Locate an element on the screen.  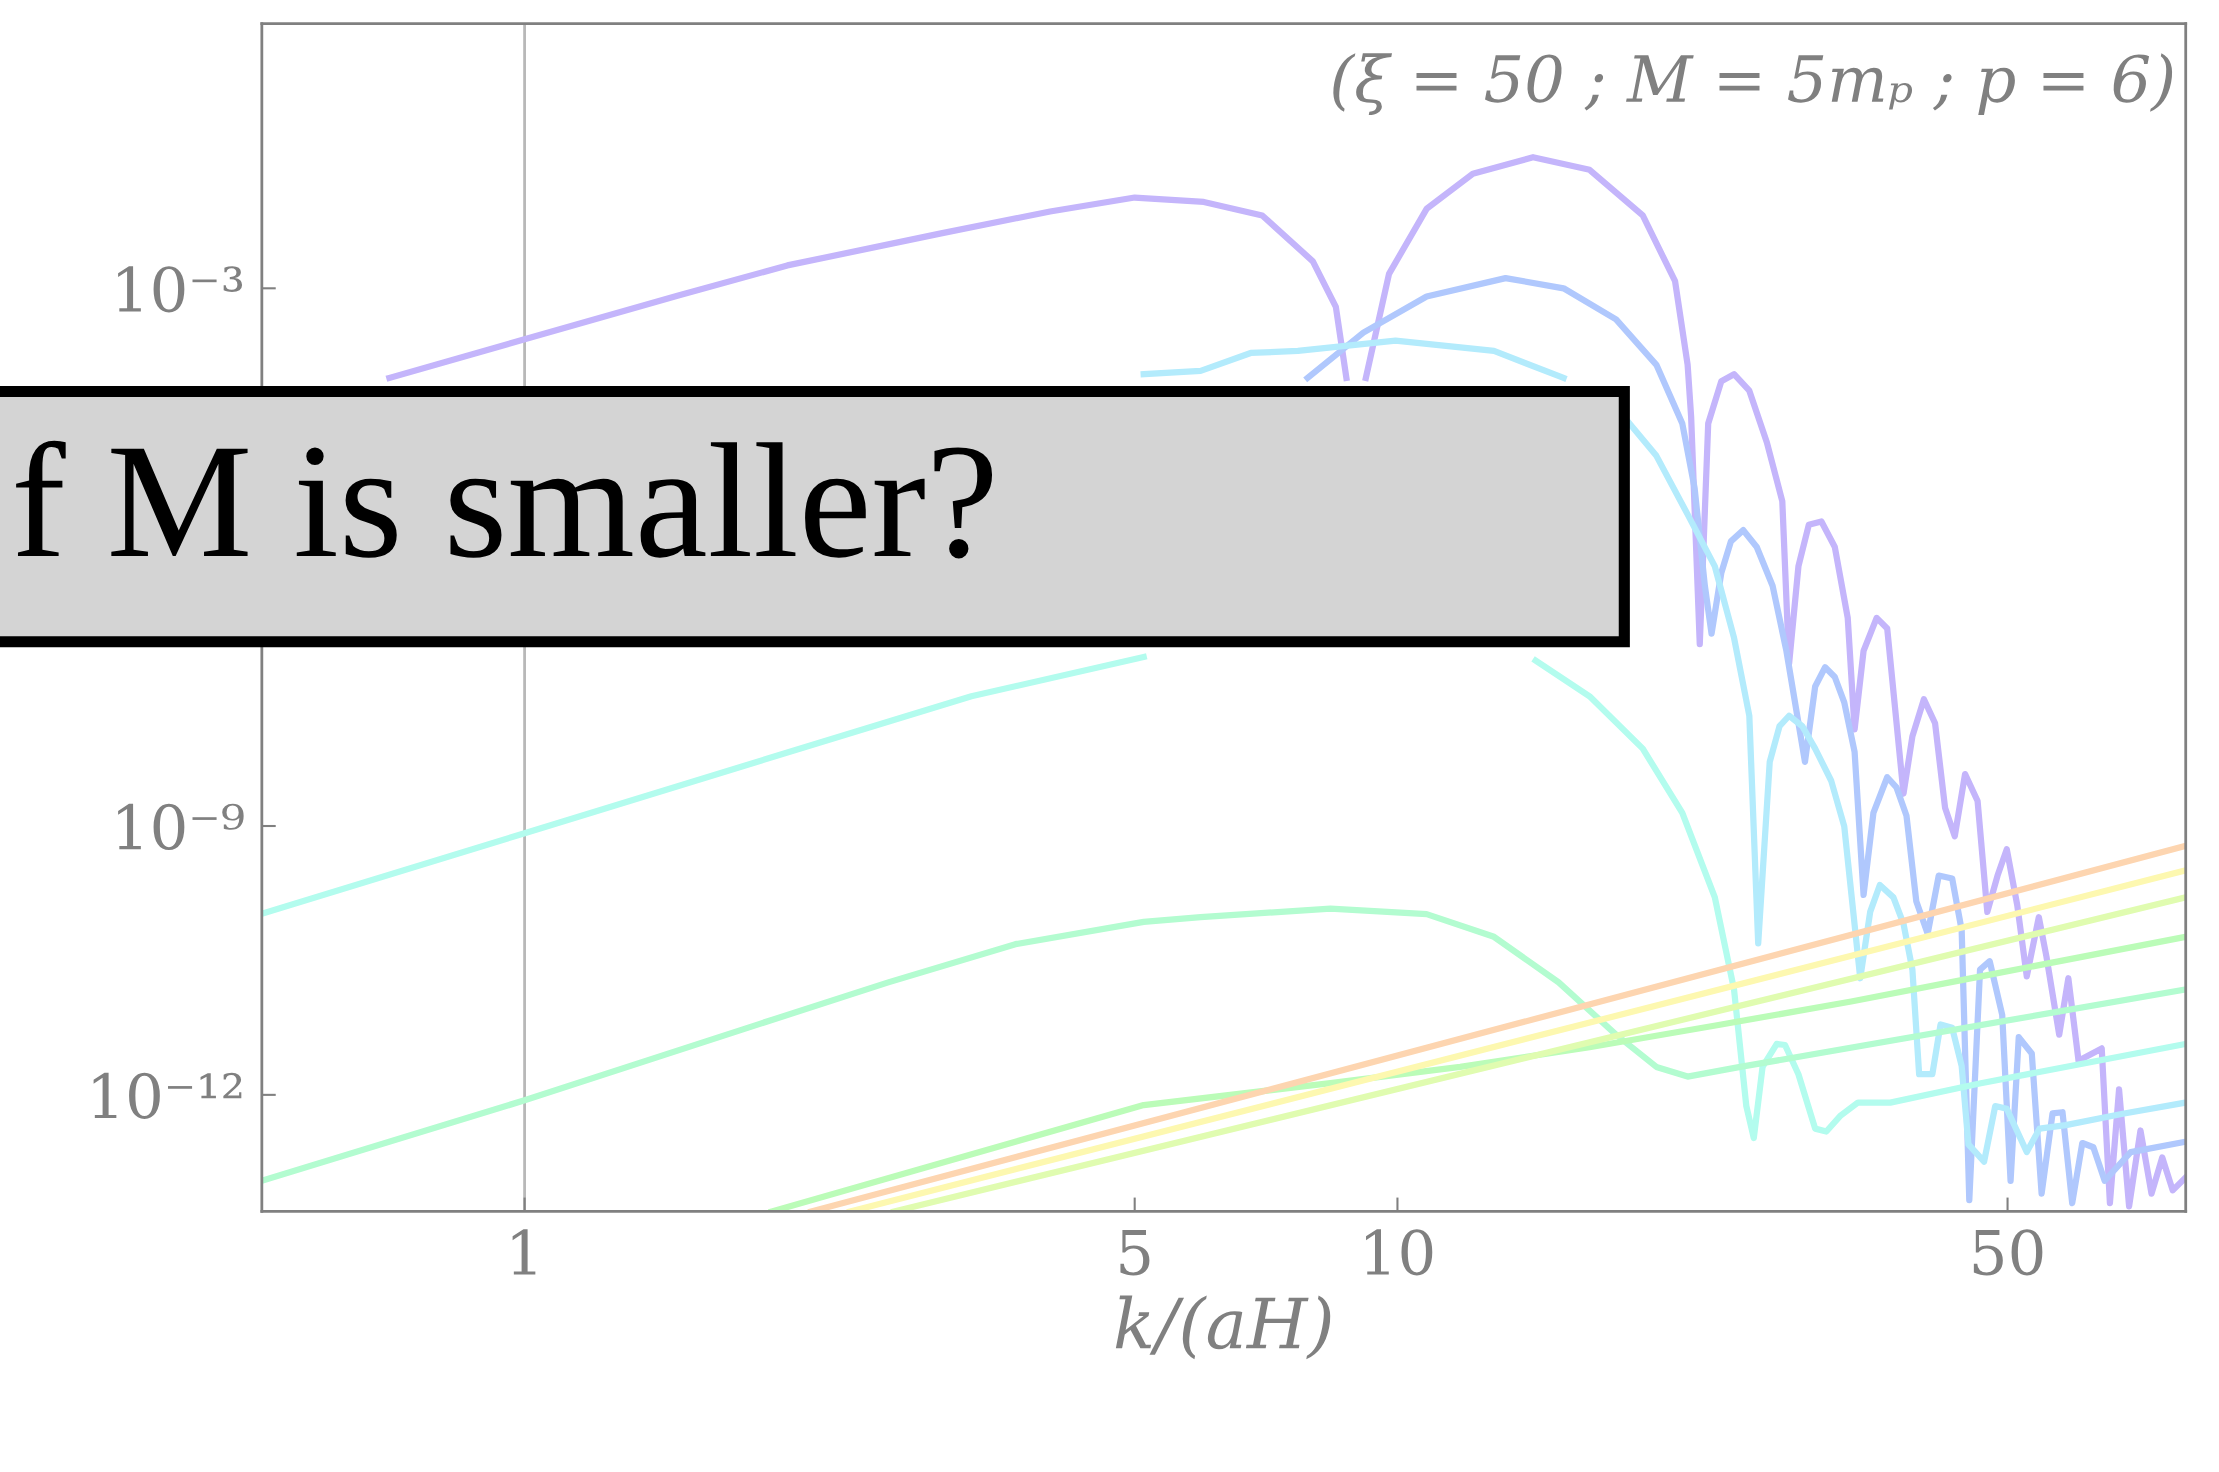
y-tick-label: 10⁻¹² is located at coordinates (167, 1095).